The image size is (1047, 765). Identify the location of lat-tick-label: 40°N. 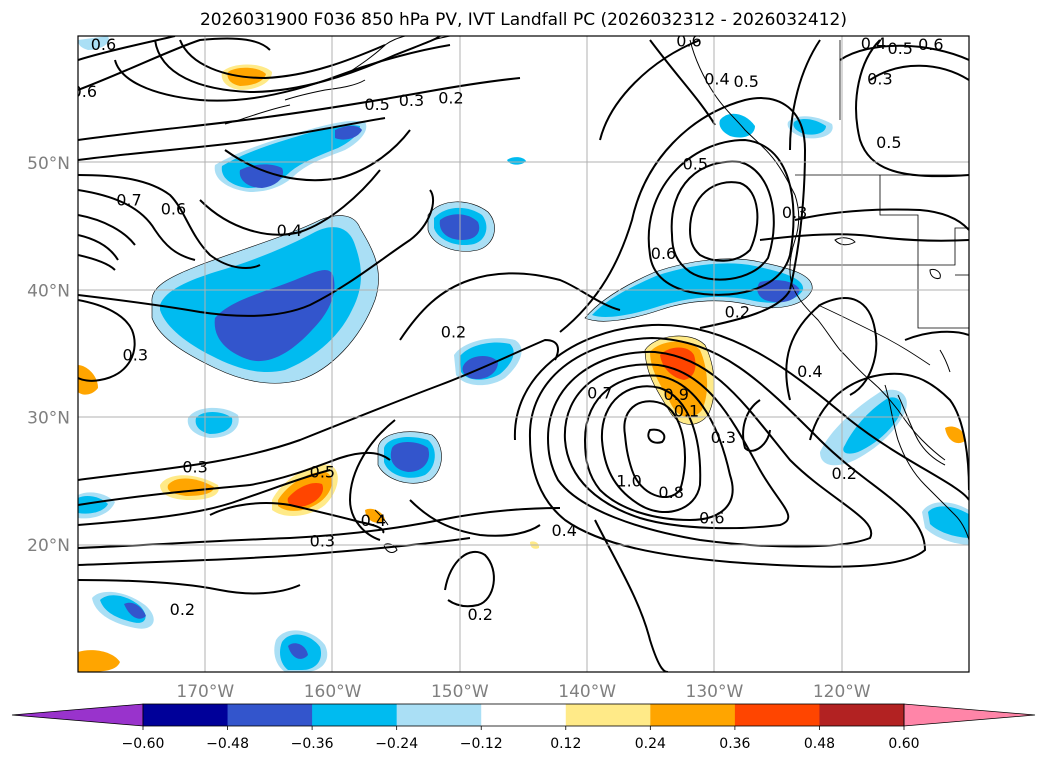
(48, 291).